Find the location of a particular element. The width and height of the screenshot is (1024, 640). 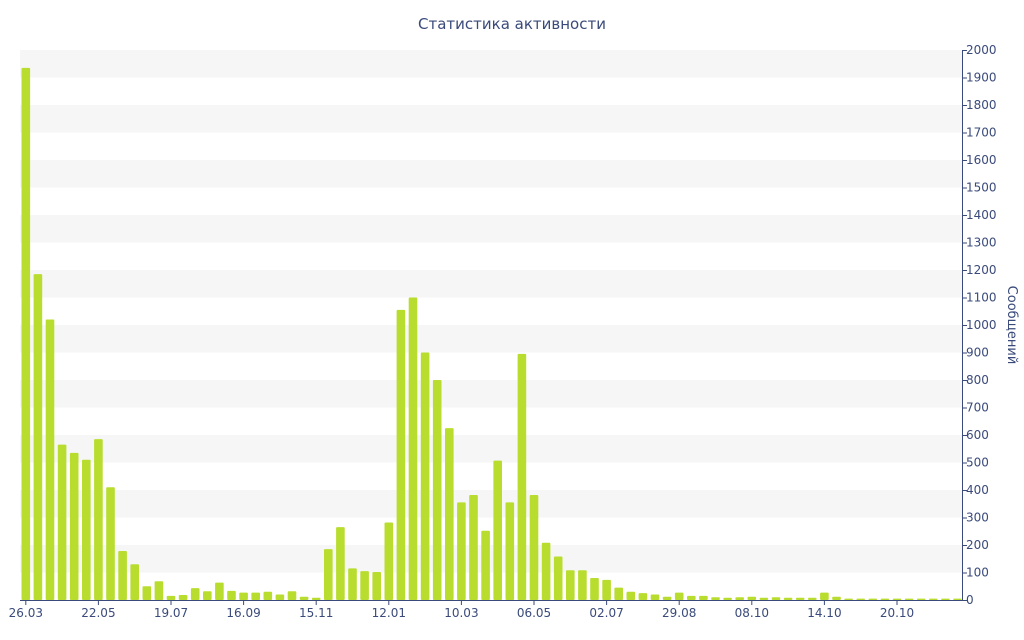

y-tick-label: 1500 is located at coordinates (981, 188).